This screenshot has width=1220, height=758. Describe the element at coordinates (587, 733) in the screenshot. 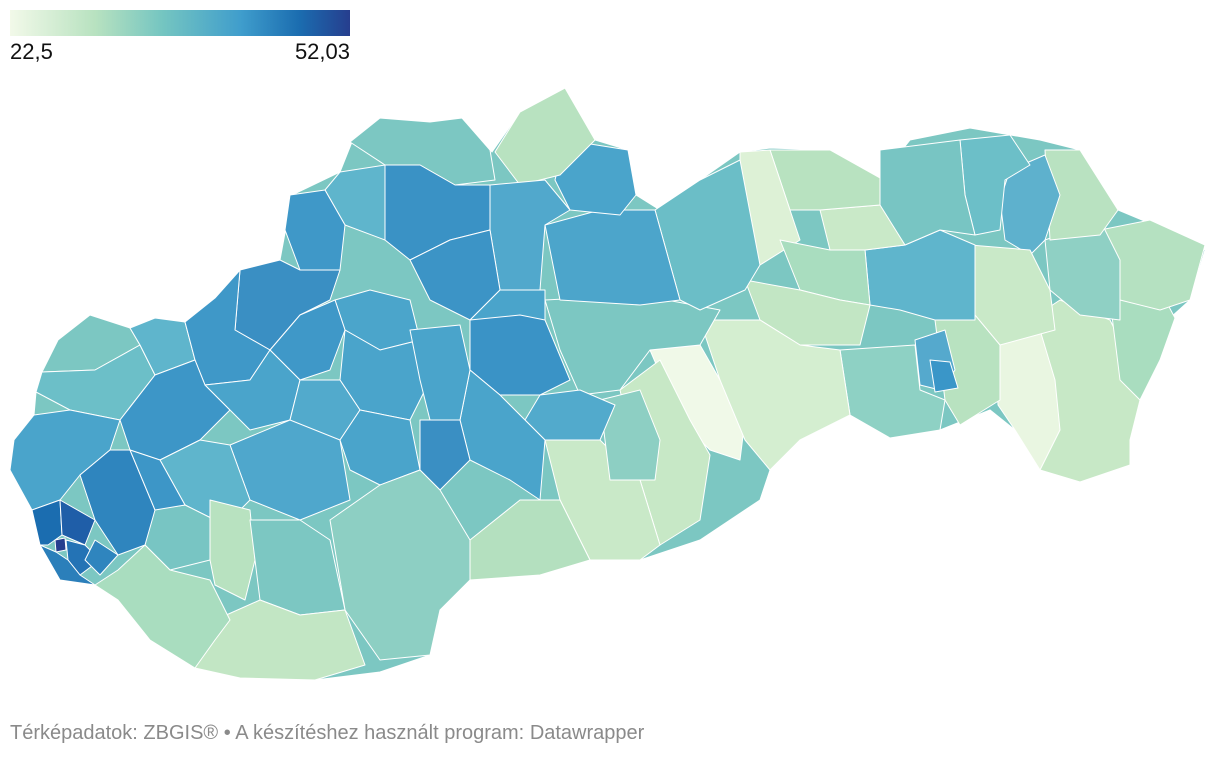

I see `tool-link: Datawrapper` at that location.